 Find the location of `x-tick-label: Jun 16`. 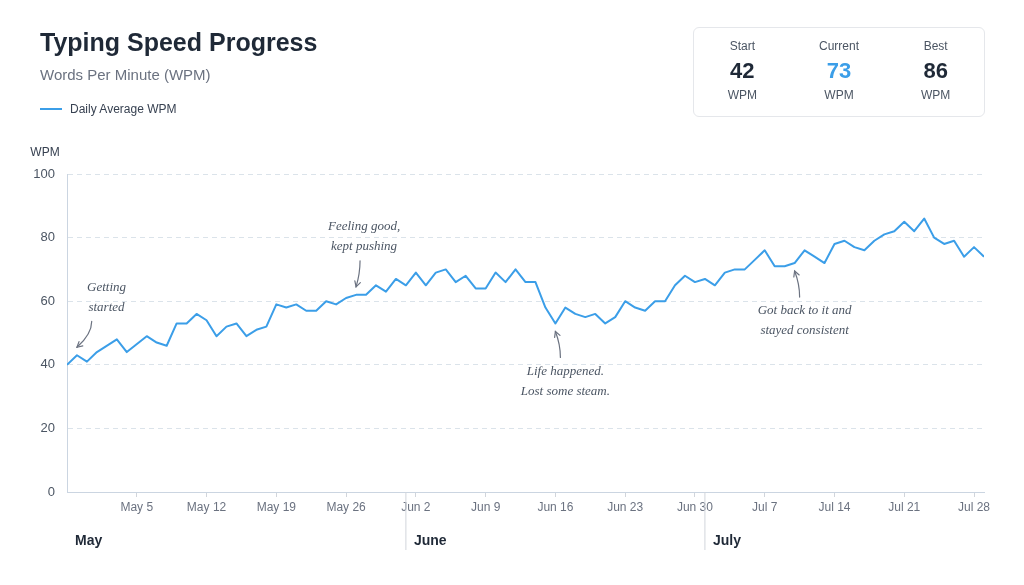

x-tick-label: Jun 16 is located at coordinates (555, 506).